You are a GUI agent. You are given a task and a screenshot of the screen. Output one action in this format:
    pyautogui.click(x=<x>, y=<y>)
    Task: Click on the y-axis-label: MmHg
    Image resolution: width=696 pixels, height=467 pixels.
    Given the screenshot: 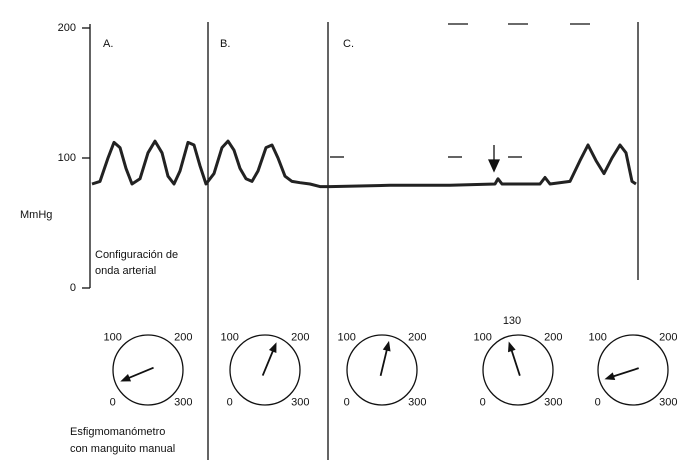 What is the action you would take?
    pyautogui.click(x=36, y=215)
    